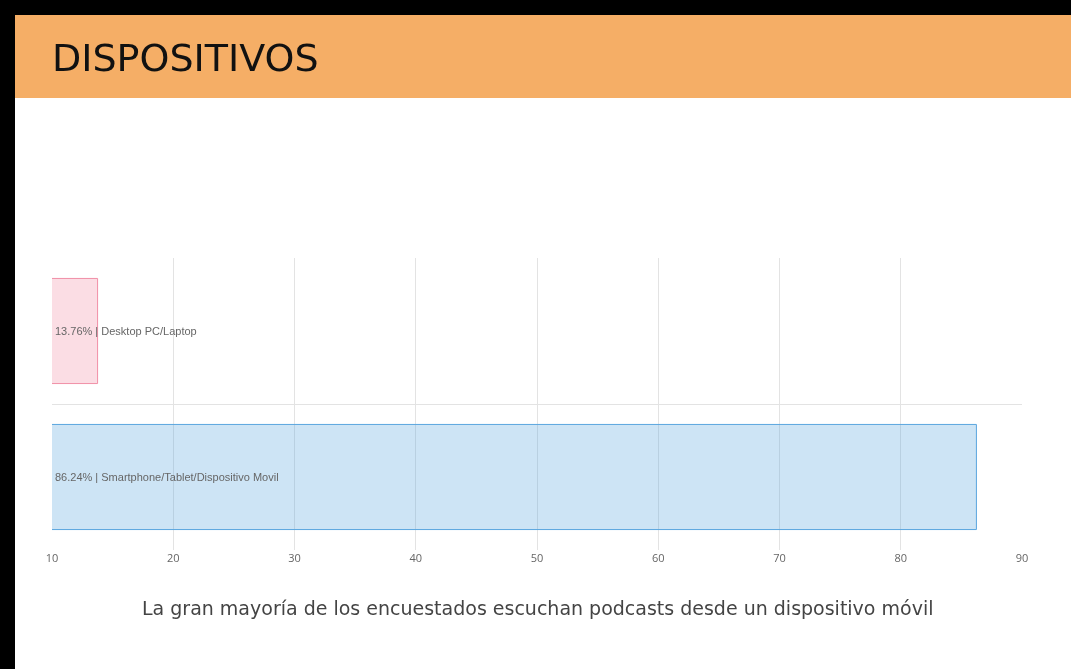 Image resolution: width=1071 pixels, height=669 pixels. I want to click on x-tick-label: 10, so click(52, 557).